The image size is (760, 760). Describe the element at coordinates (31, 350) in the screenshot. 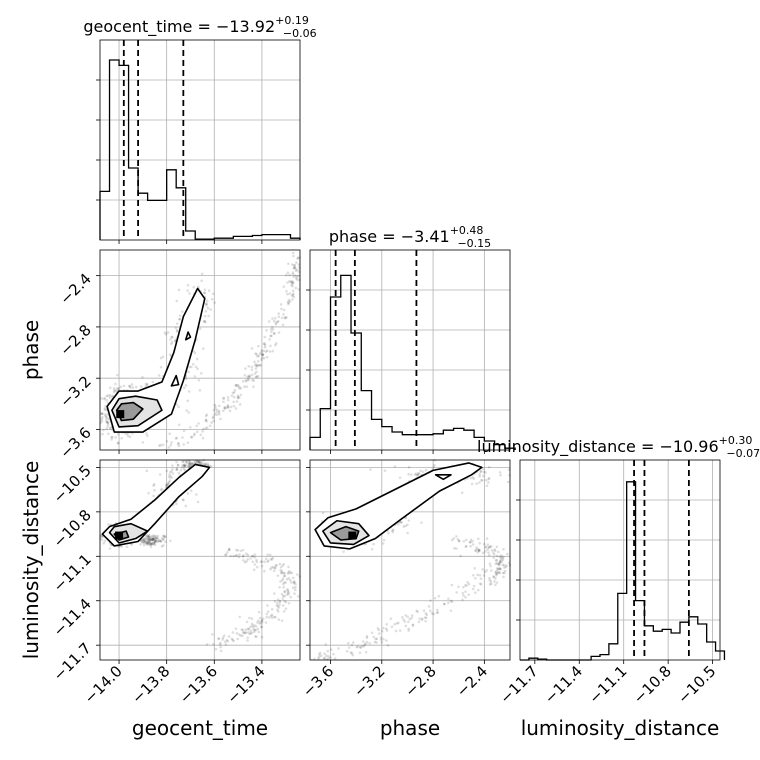

I see `axis-label-y-phase: phase` at that location.